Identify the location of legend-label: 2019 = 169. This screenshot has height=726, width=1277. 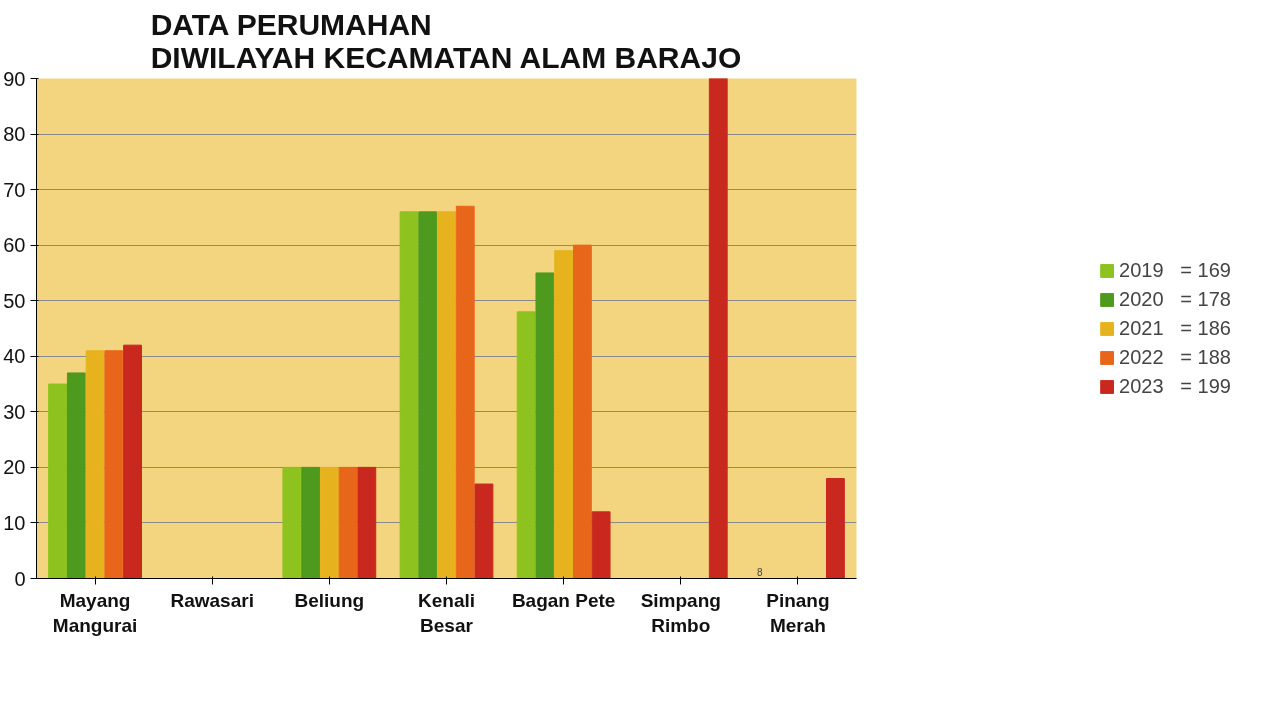
(1175, 270).